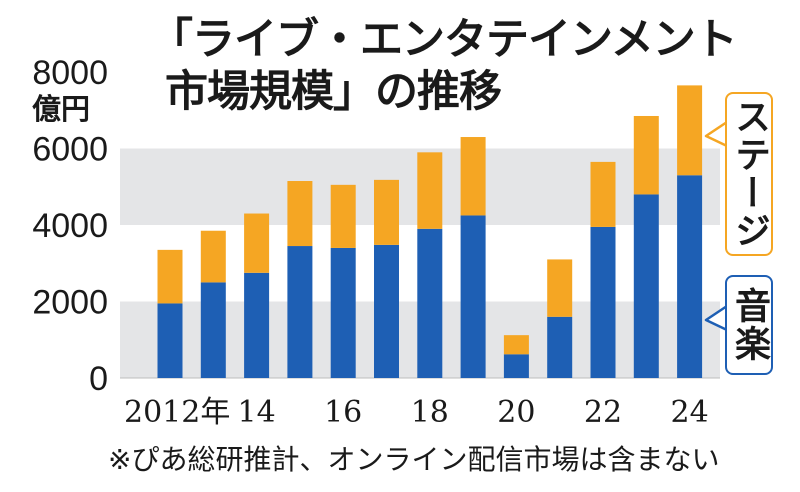  I want to click on bar-music-2023, so click(646, 286).